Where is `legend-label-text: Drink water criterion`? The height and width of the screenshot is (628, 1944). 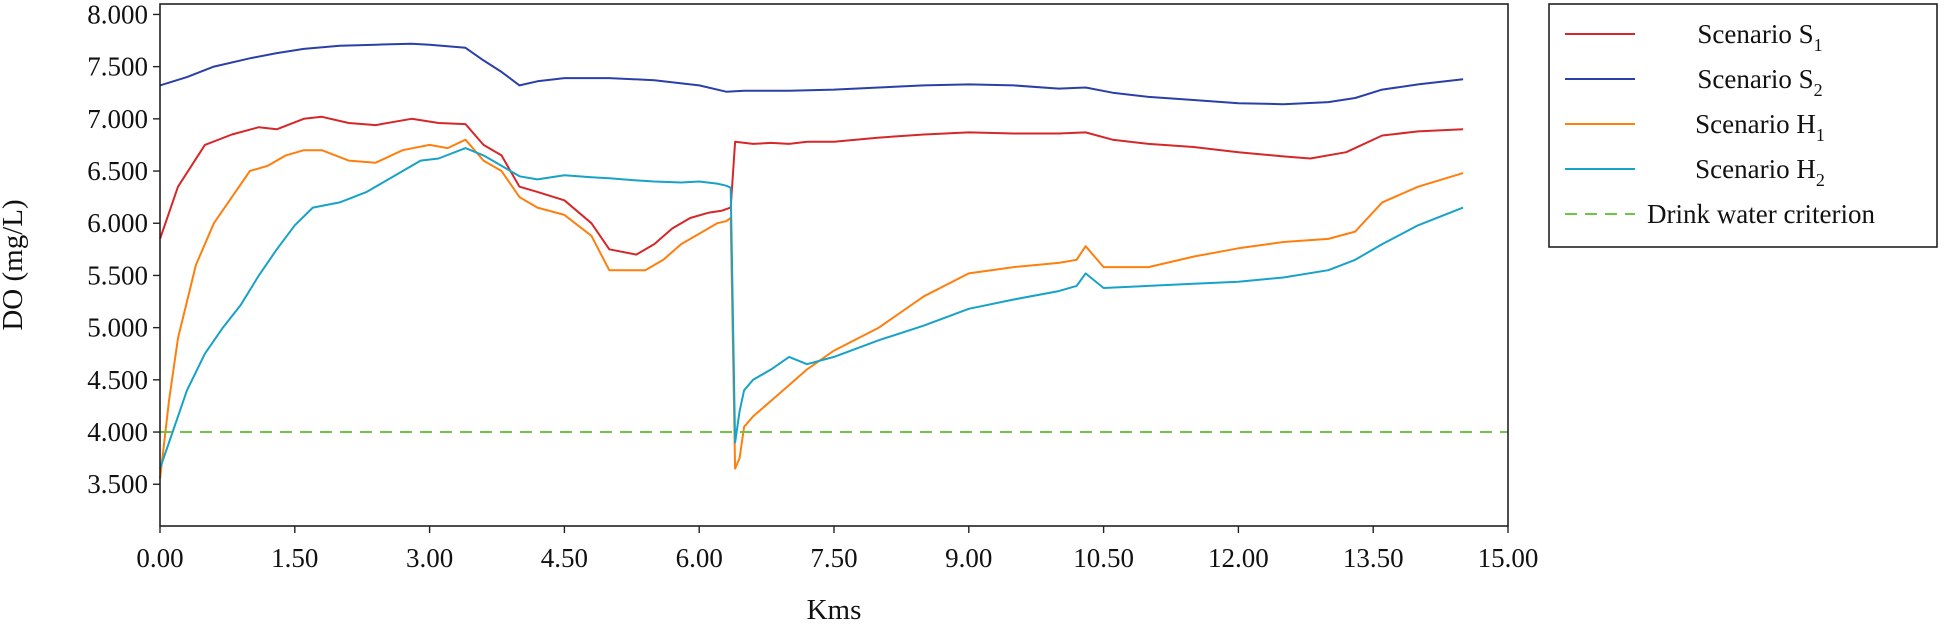 legend-label-text: Drink water criterion is located at coordinates (1761, 214).